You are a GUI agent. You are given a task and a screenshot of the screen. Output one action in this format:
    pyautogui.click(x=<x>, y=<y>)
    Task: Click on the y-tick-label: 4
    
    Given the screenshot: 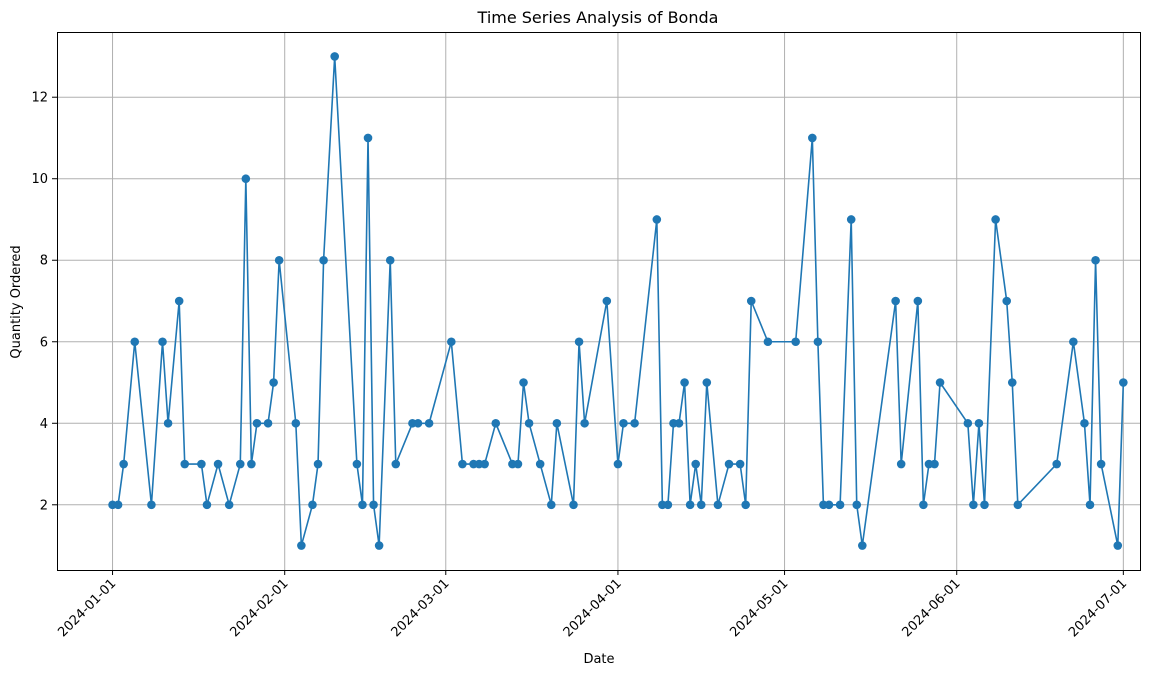 What is the action you would take?
    pyautogui.click(x=44, y=424)
    